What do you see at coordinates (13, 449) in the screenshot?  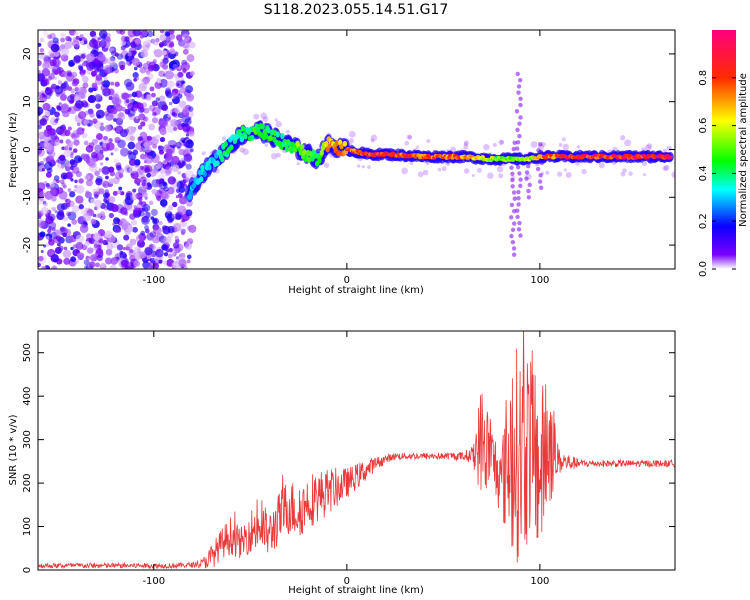 I see `snr-ylabel: SNR (10 * v/v)` at bounding box center [13, 449].